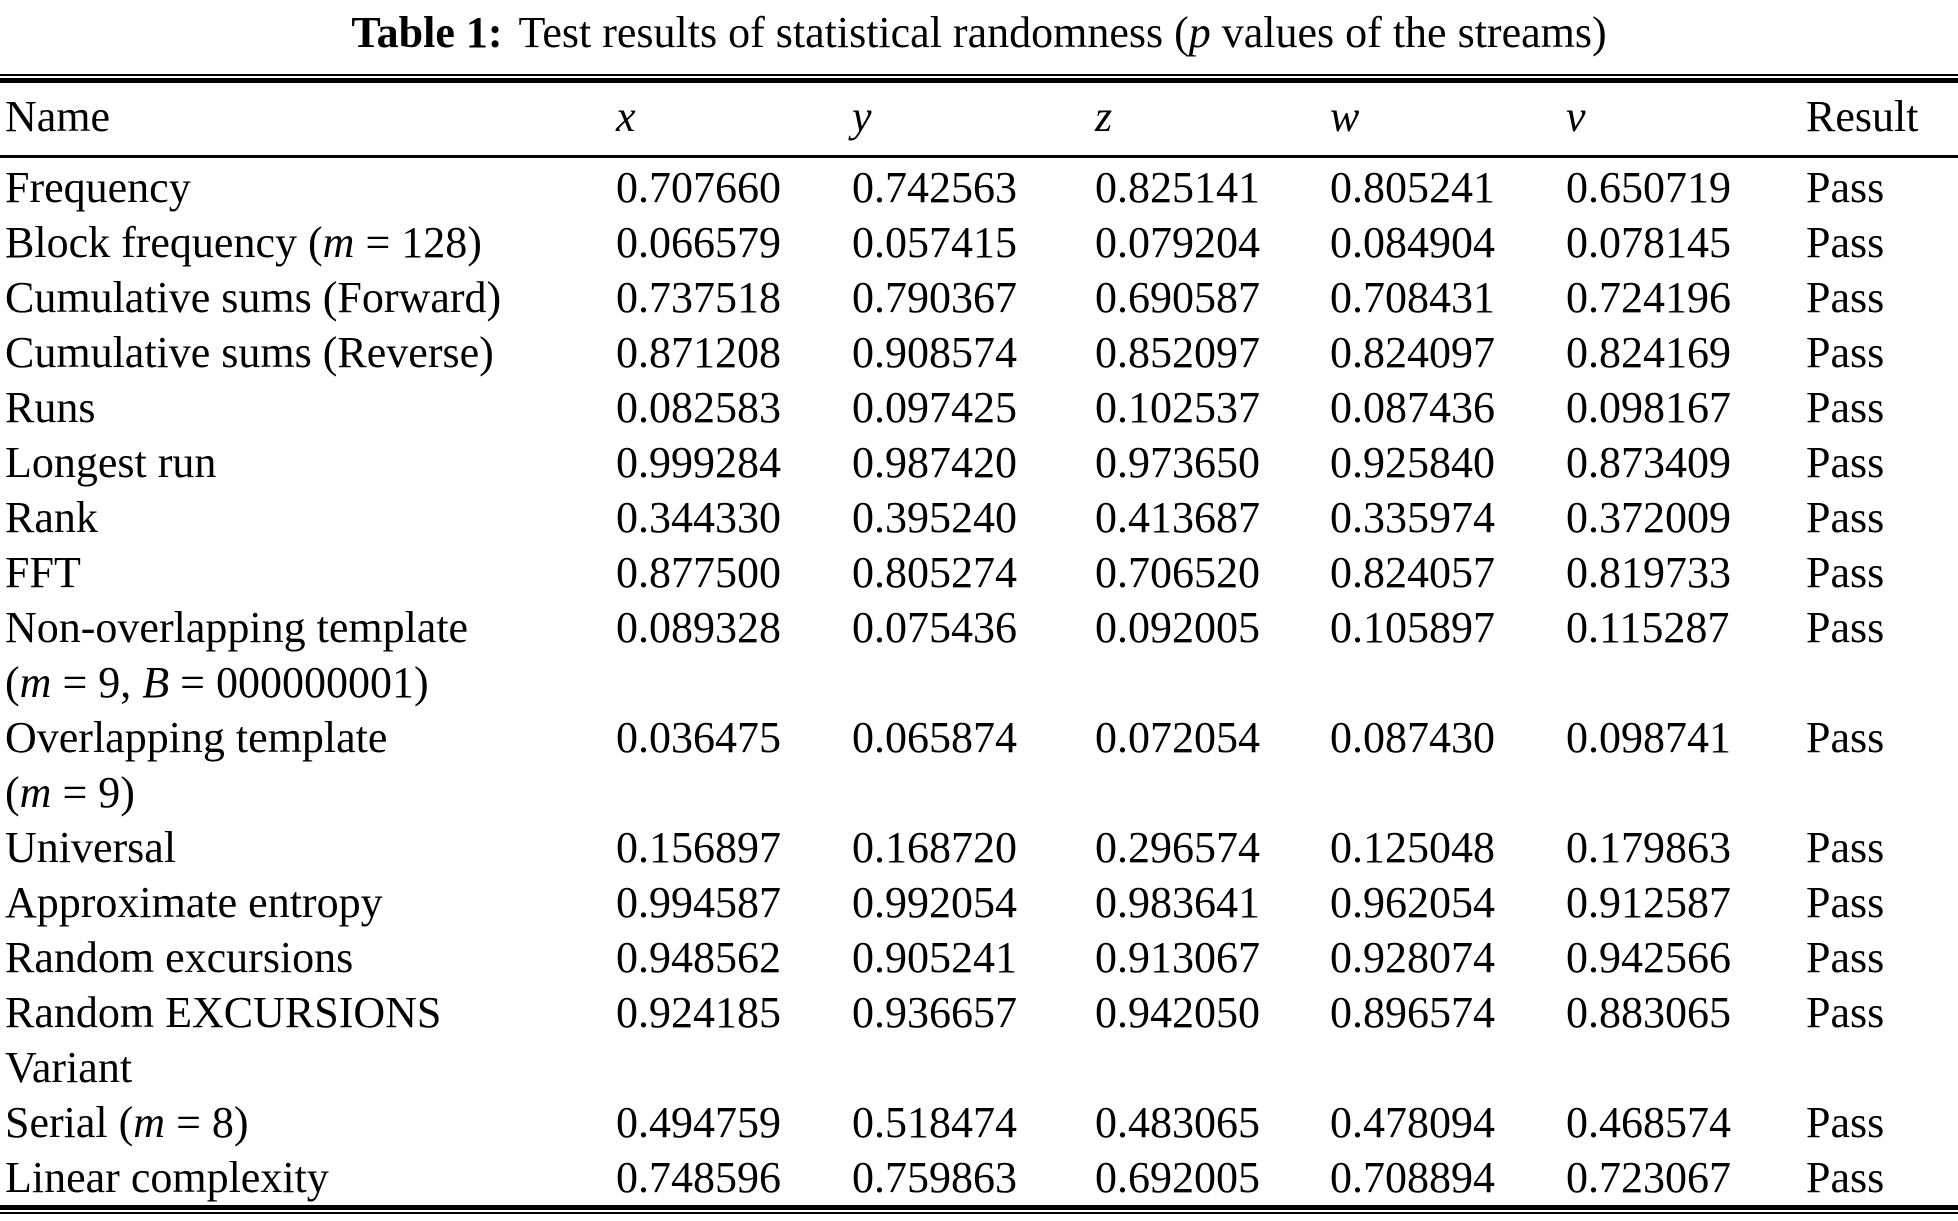  Describe the element at coordinates (934, 1012) in the screenshot. I see `p-value-cell-y: 0.936657` at that location.